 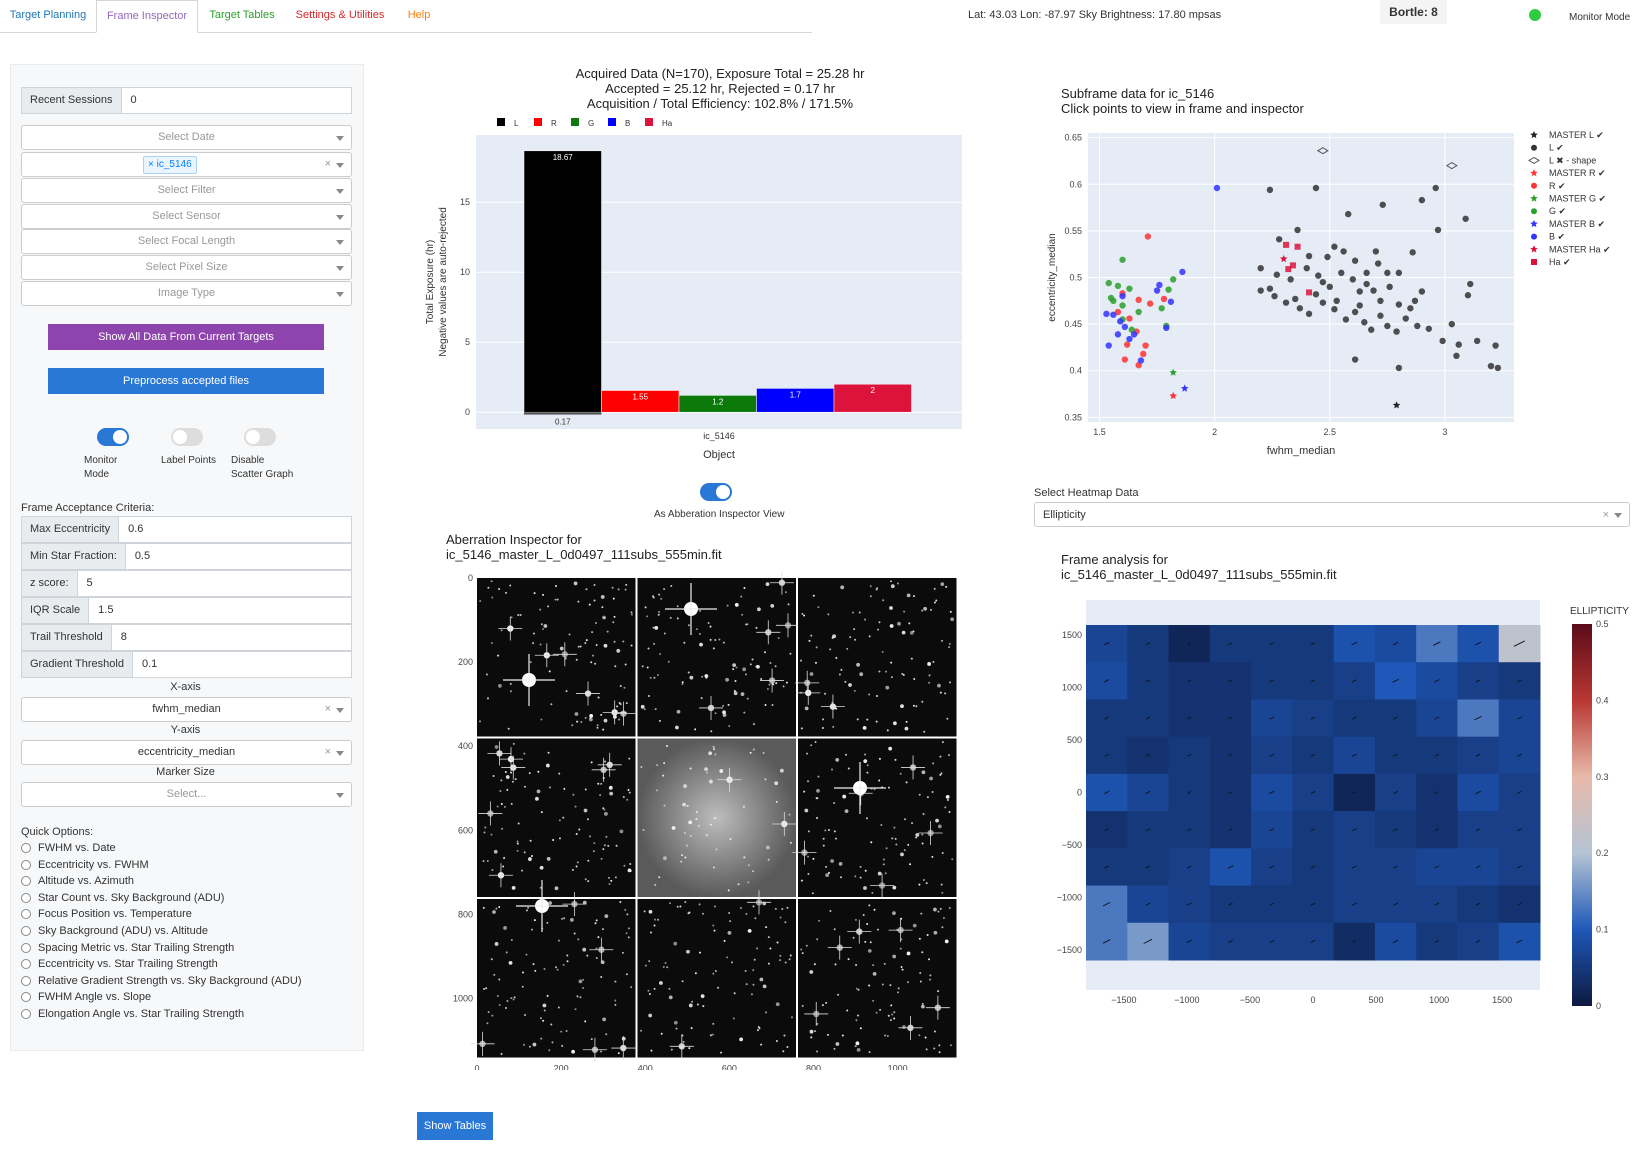 What do you see at coordinates (716, 492) in the screenshot?
I see `aberration-view-toggle` at bounding box center [716, 492].